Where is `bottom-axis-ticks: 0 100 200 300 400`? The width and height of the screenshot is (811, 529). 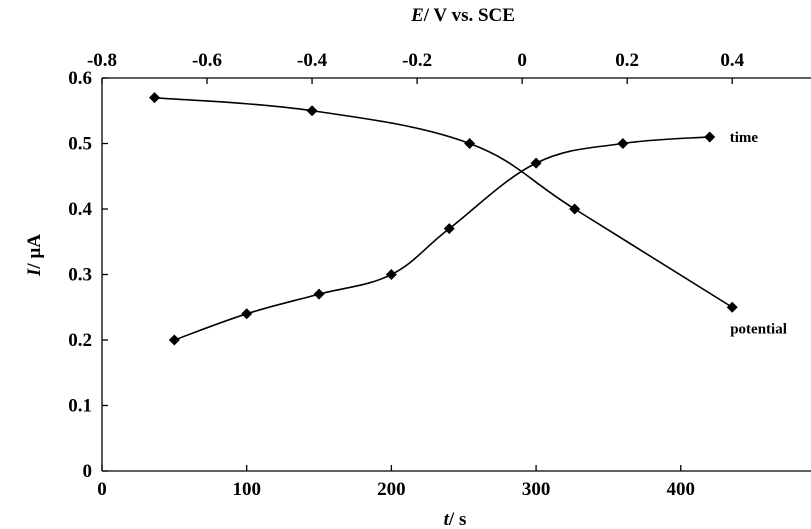
bottom-axis-ticks: 0 100 200 300 400 is located at coordinates (396, 482).